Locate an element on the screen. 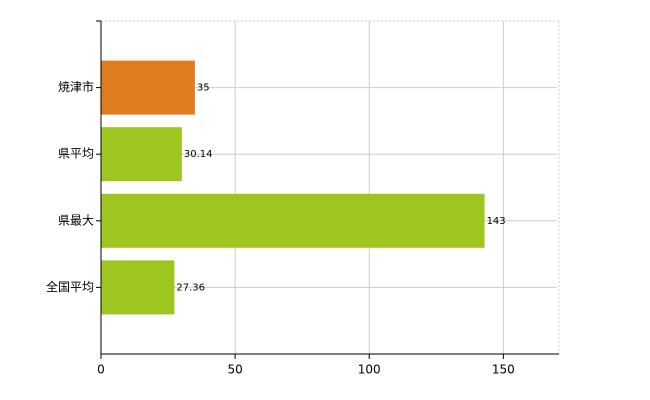 The image size is (650, 400). y-tick-label: 県平均 is located at coordinates (76, 154).